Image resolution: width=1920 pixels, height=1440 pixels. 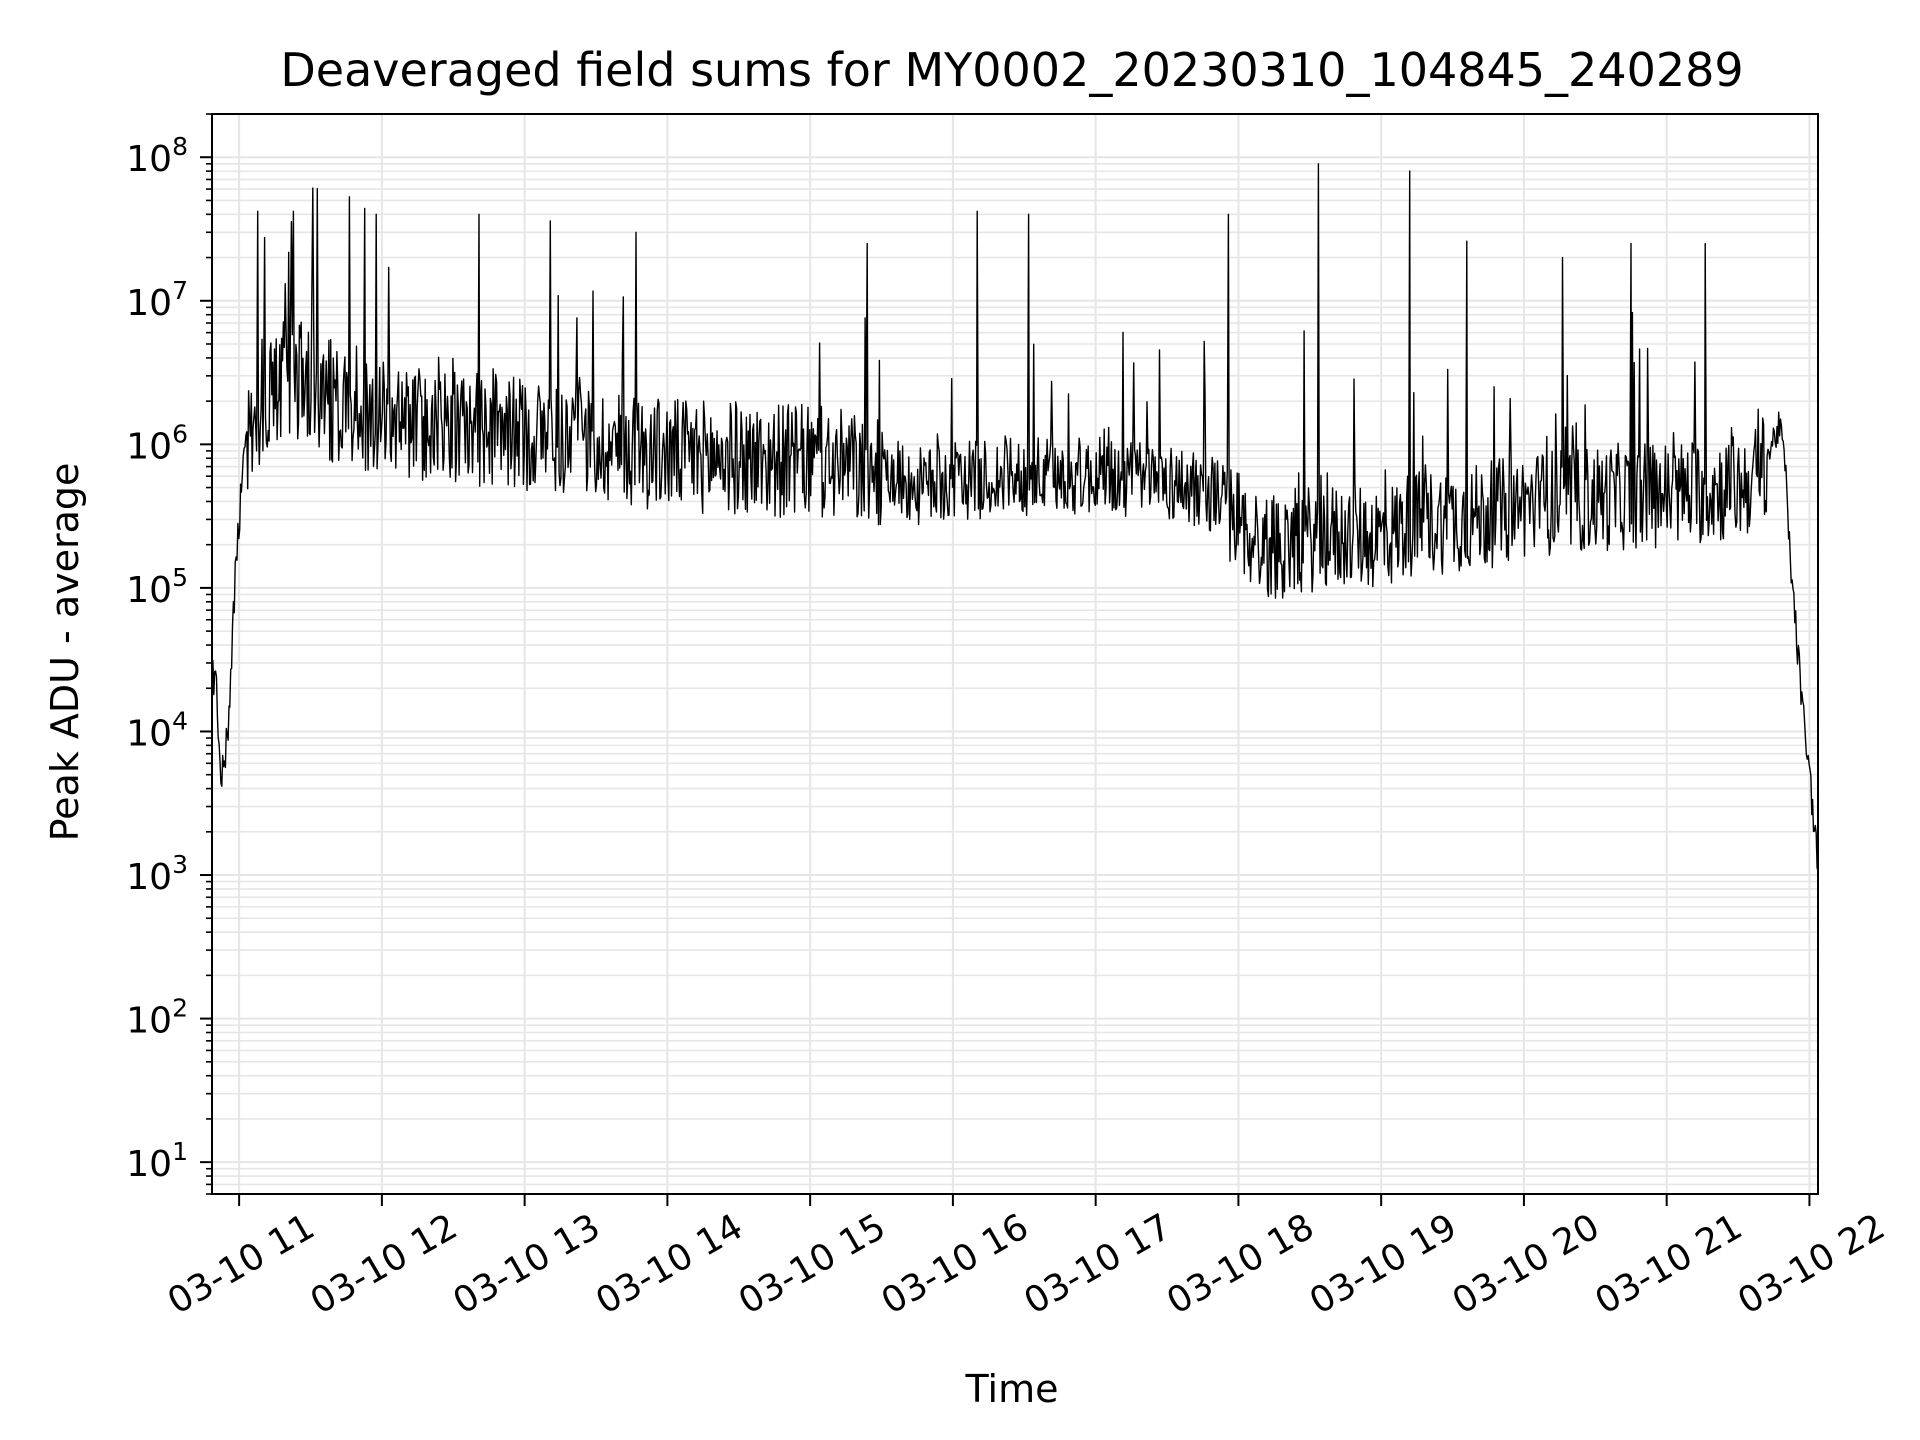 What do you see at coordinates (157, 156) in the screenshot?
I see `y-tick-label: 10⁸` at bounding box center [157, 156].